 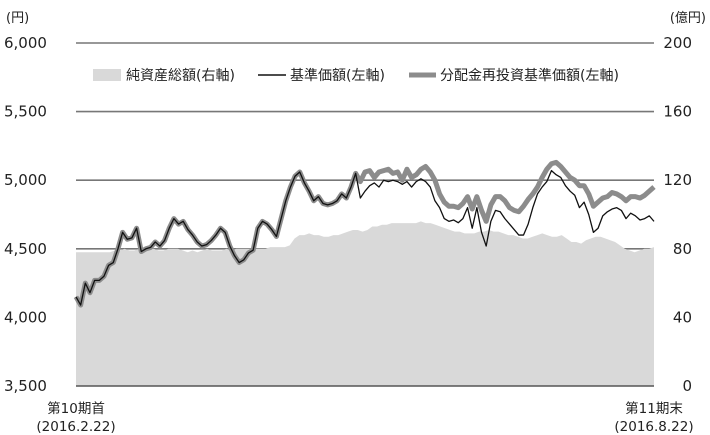 What do you see at coordinates (337, 75) in the screenshot?
I see `legend-label-base: 基準価額(左軸)` at bounding box center [337, 75].